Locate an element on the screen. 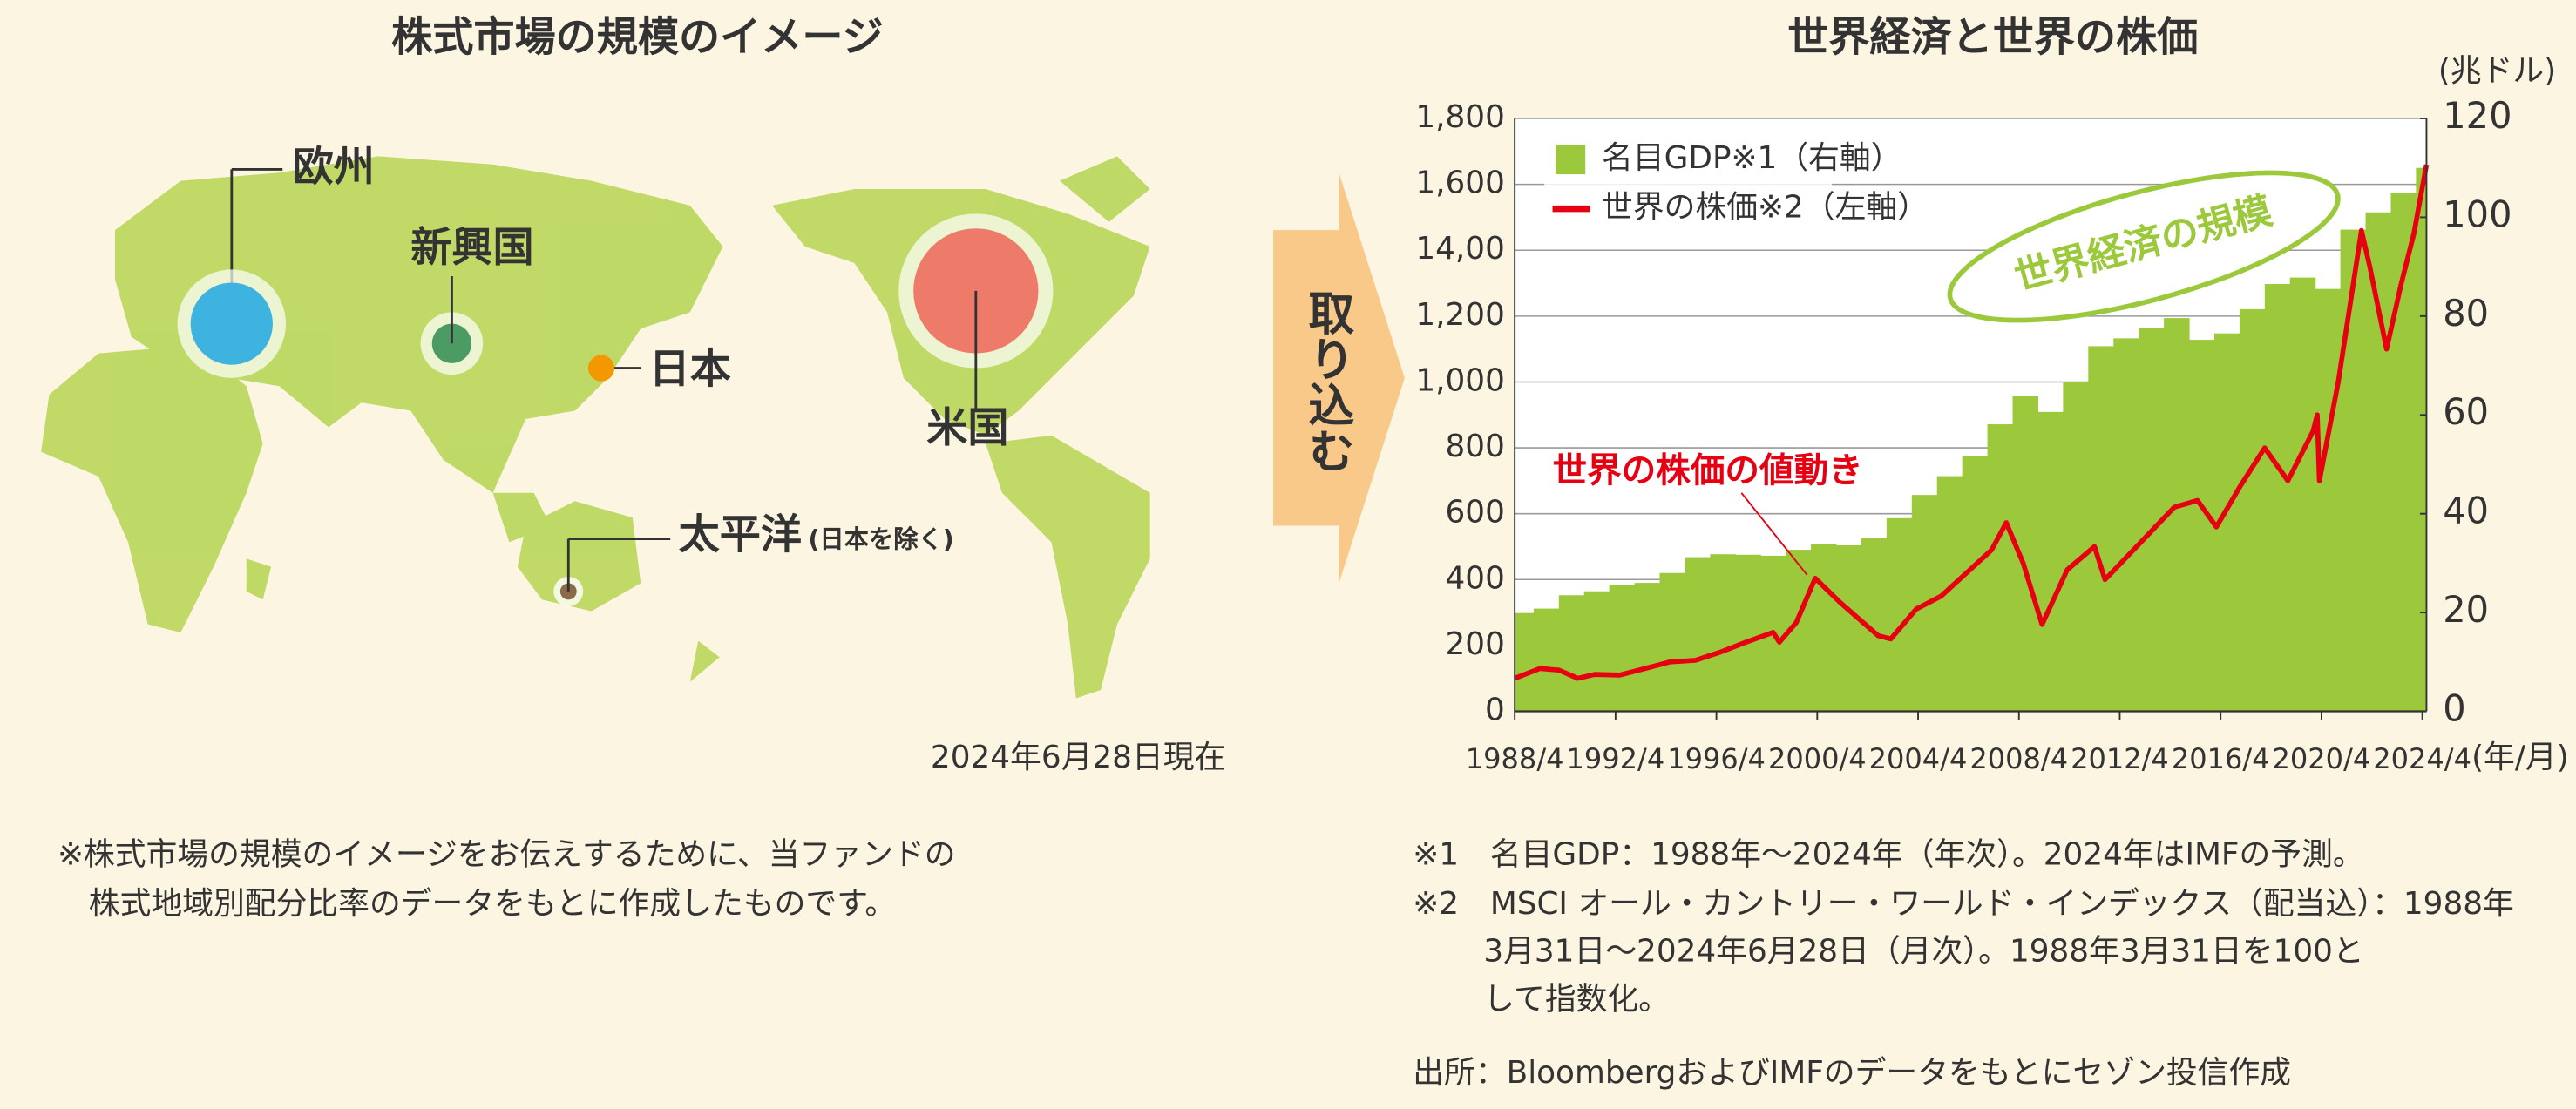  y-tick-label: 1,800 is located at coordinates (1460, 117).